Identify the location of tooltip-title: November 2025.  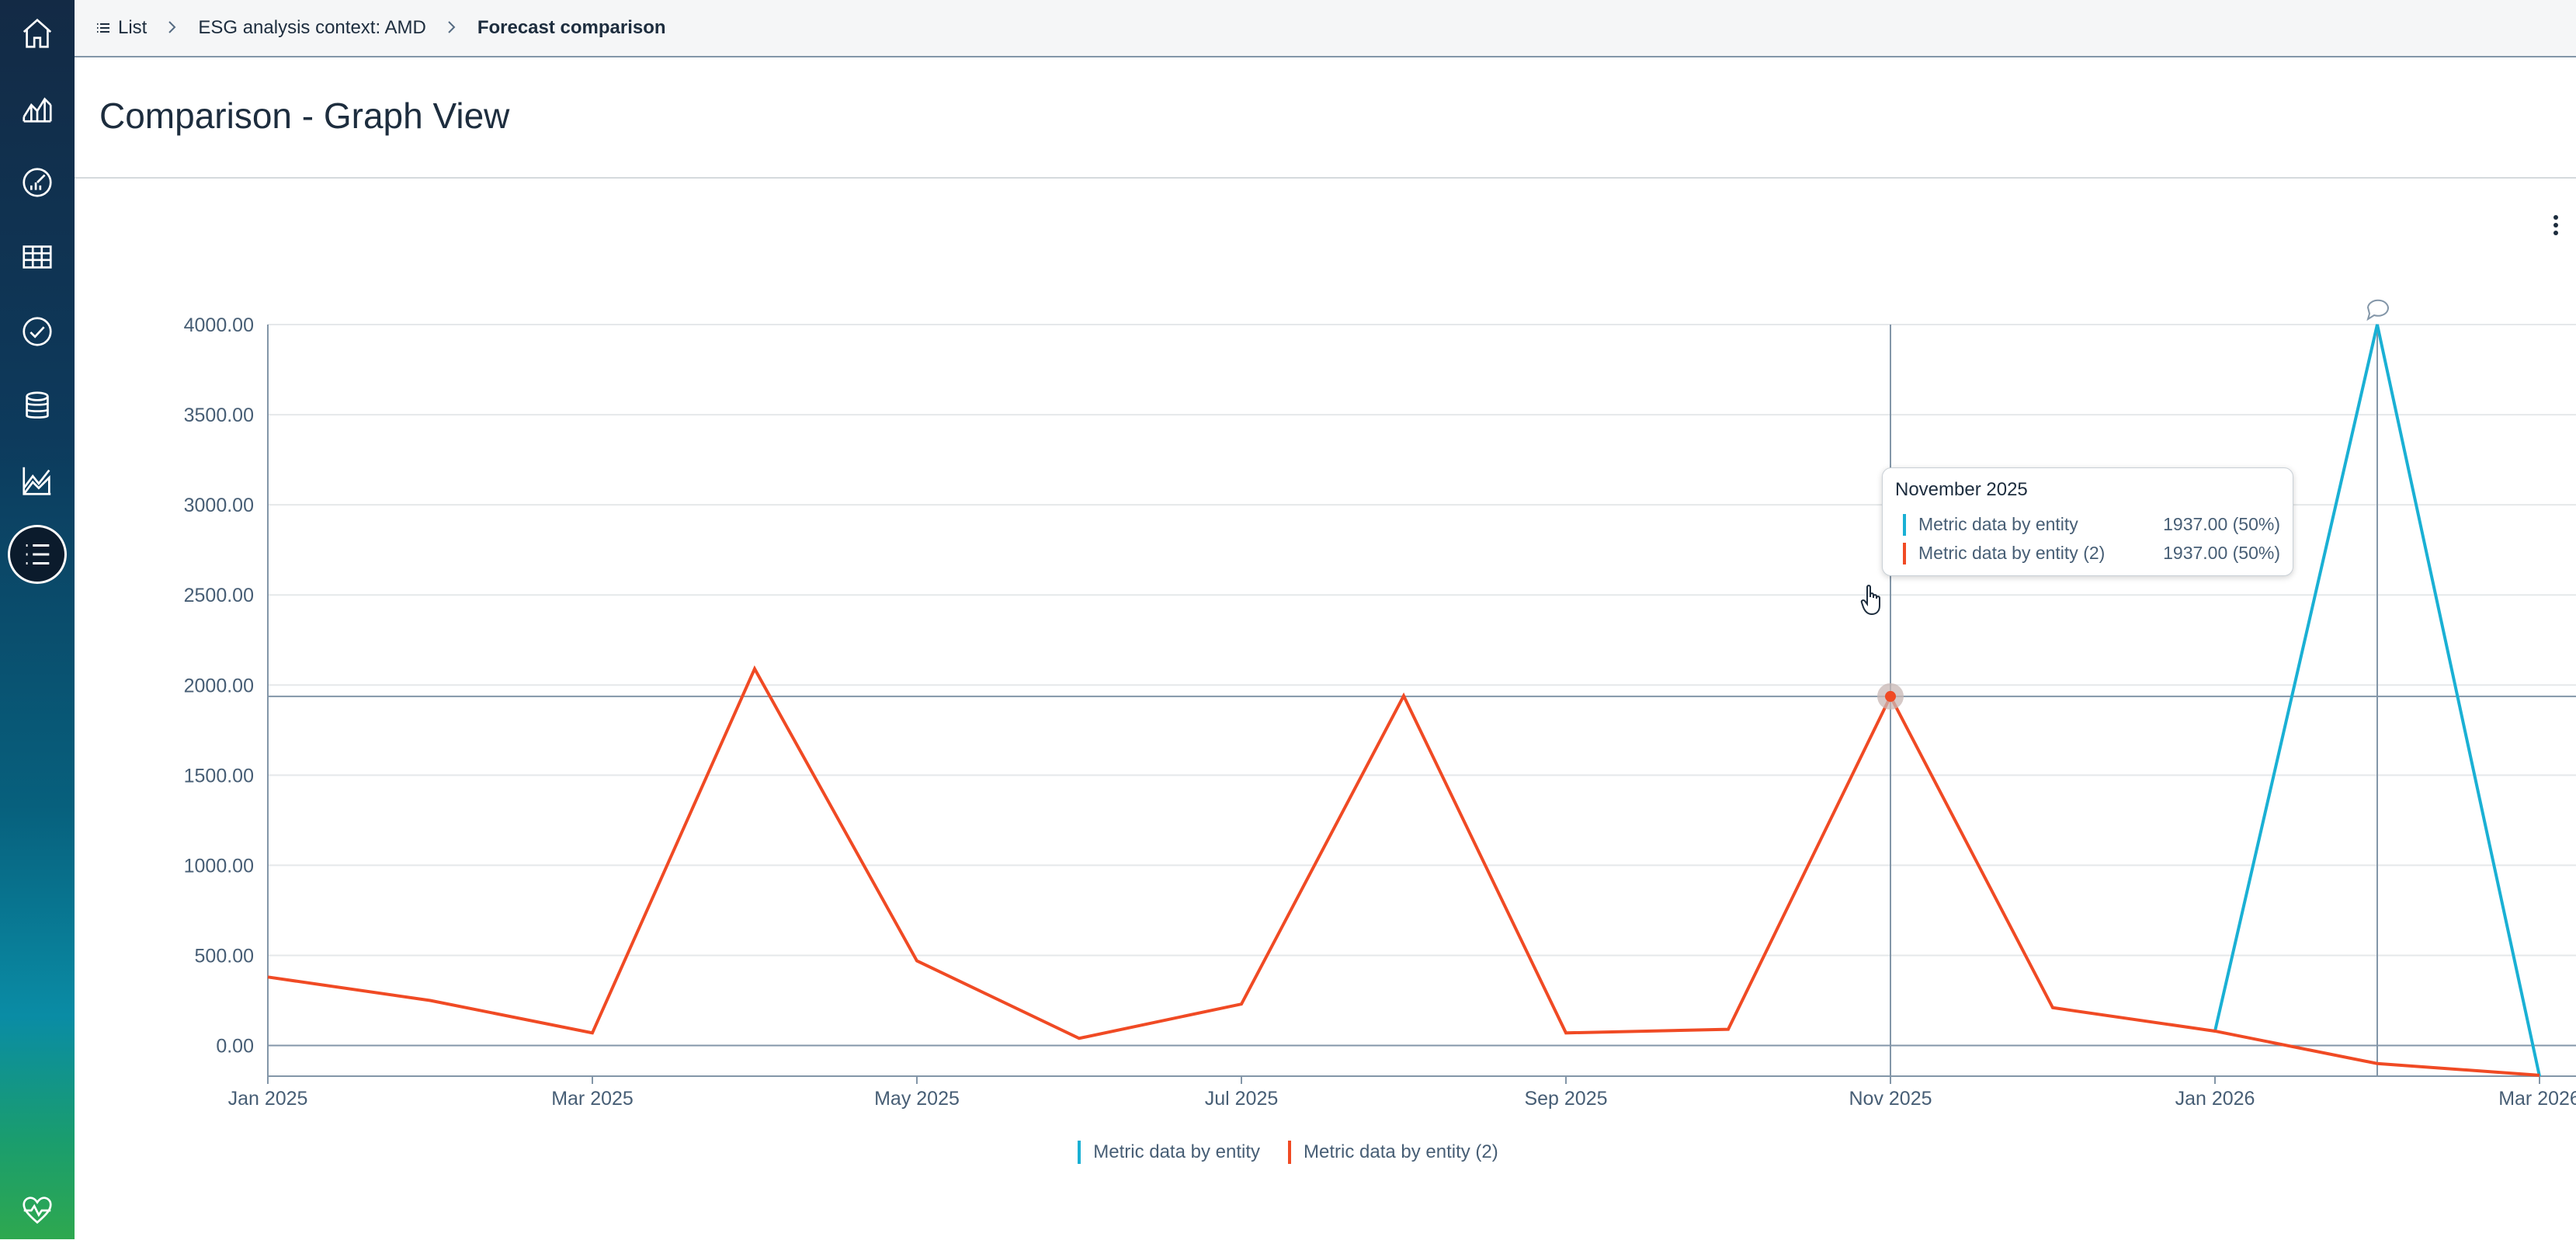
(1962, 489).